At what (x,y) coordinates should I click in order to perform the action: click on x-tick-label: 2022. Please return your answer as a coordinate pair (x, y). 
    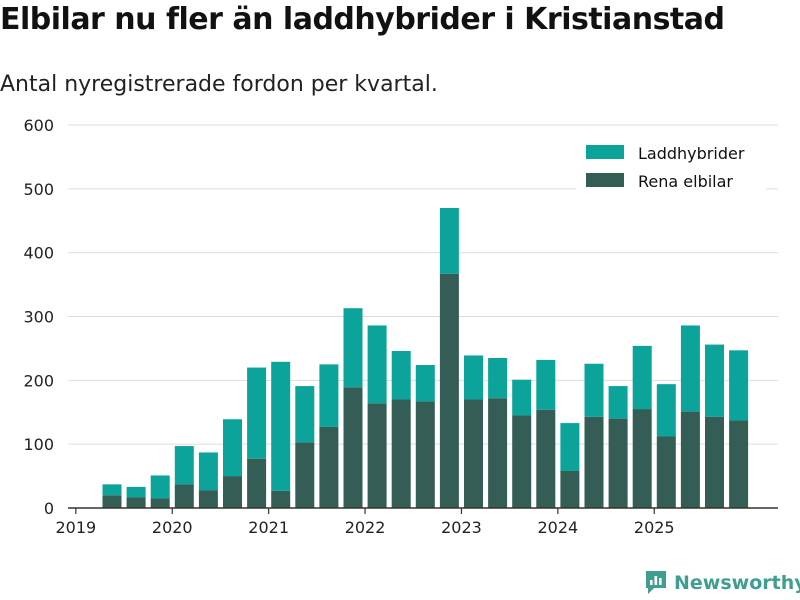
    Looking at the image, I should click on (365, 527).